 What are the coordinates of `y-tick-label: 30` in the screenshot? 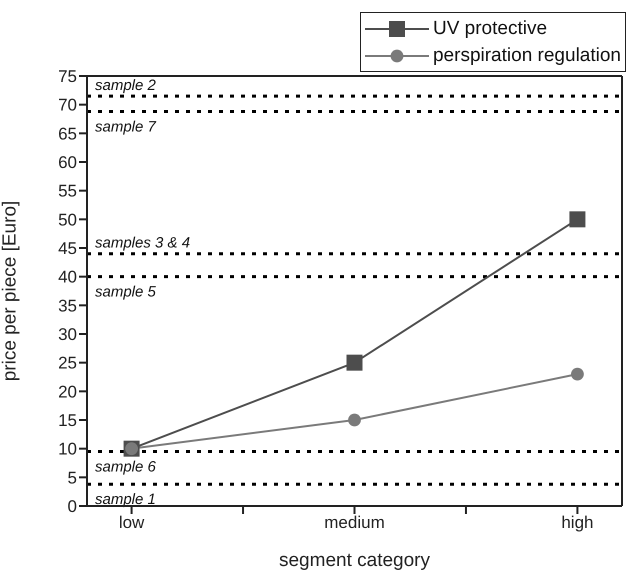 It's located at (67, 334).